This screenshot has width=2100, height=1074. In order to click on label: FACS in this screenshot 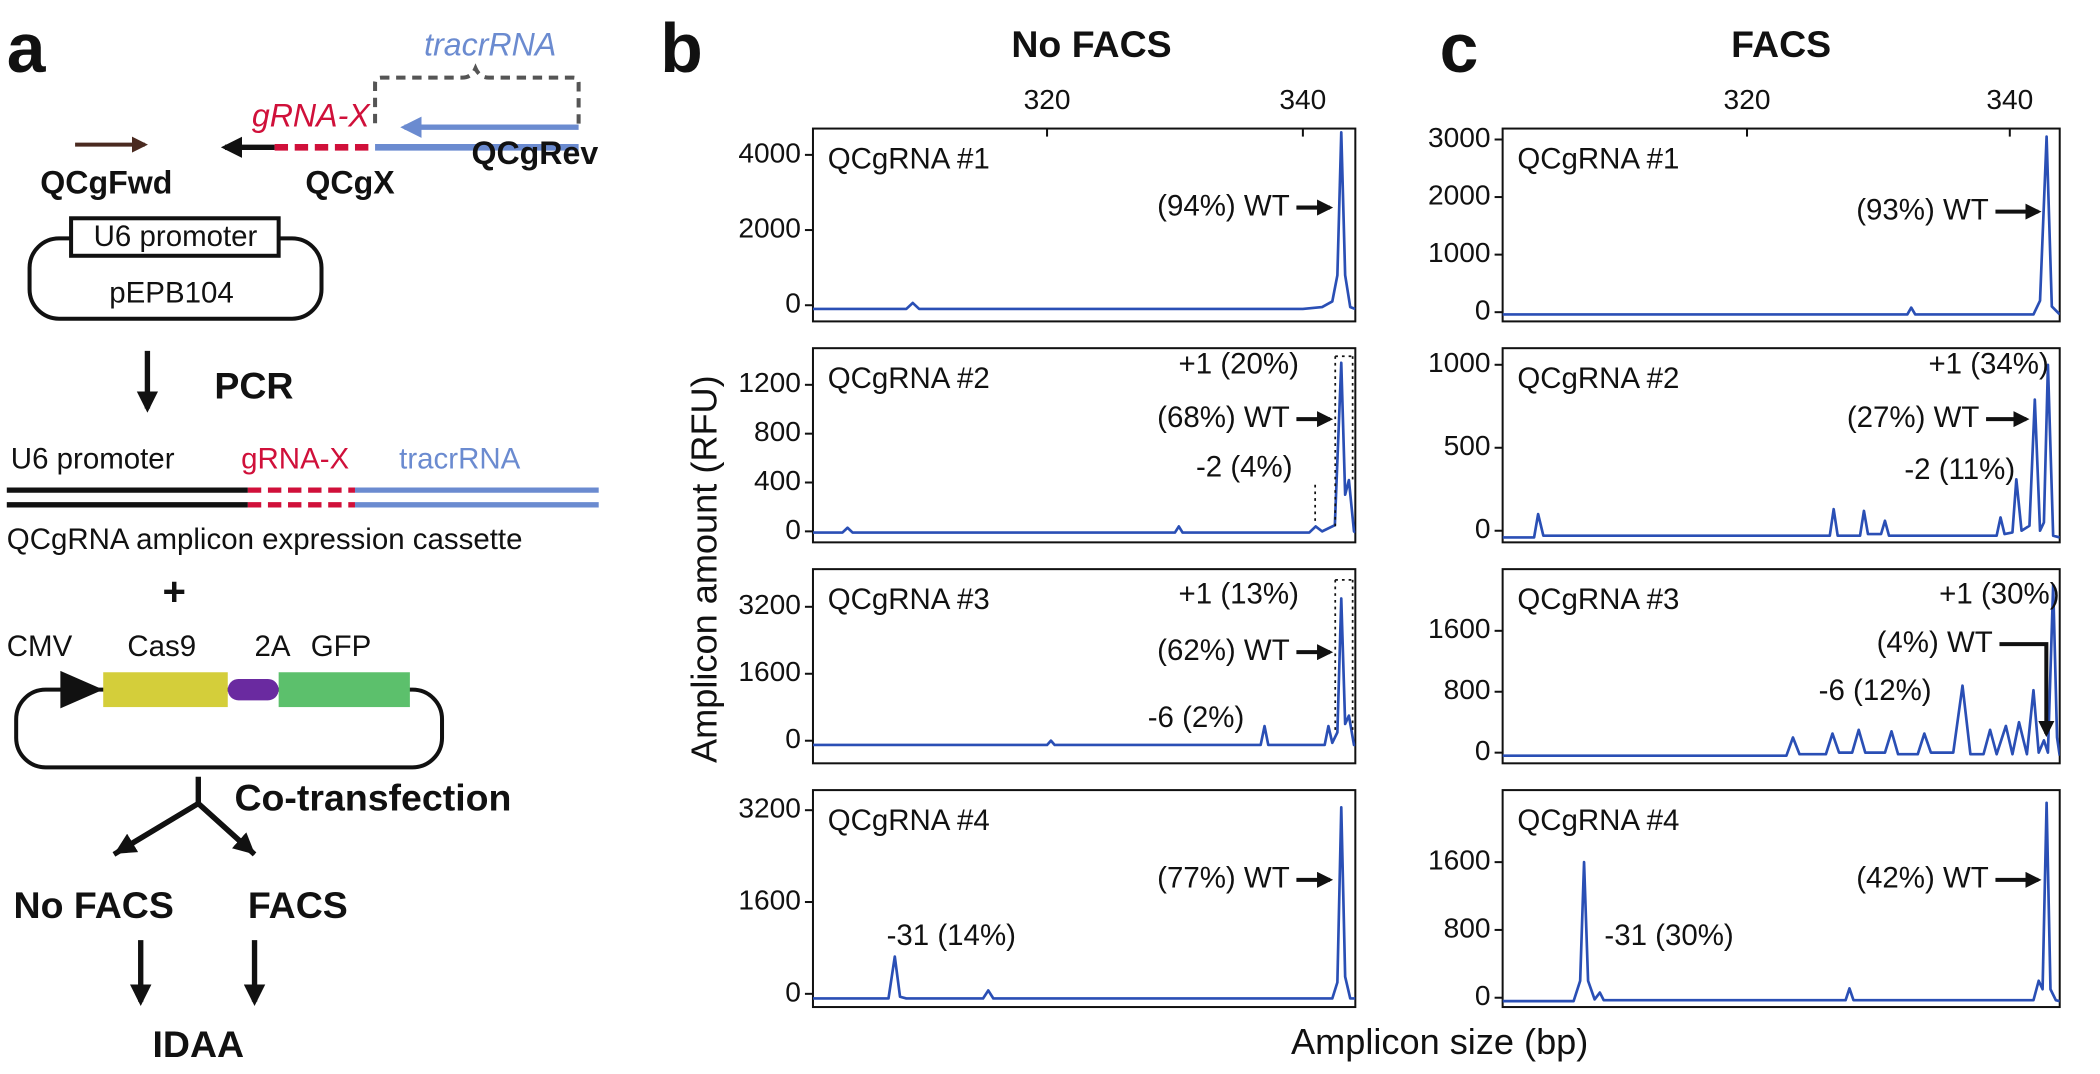, I will do `click(298, 905)`.